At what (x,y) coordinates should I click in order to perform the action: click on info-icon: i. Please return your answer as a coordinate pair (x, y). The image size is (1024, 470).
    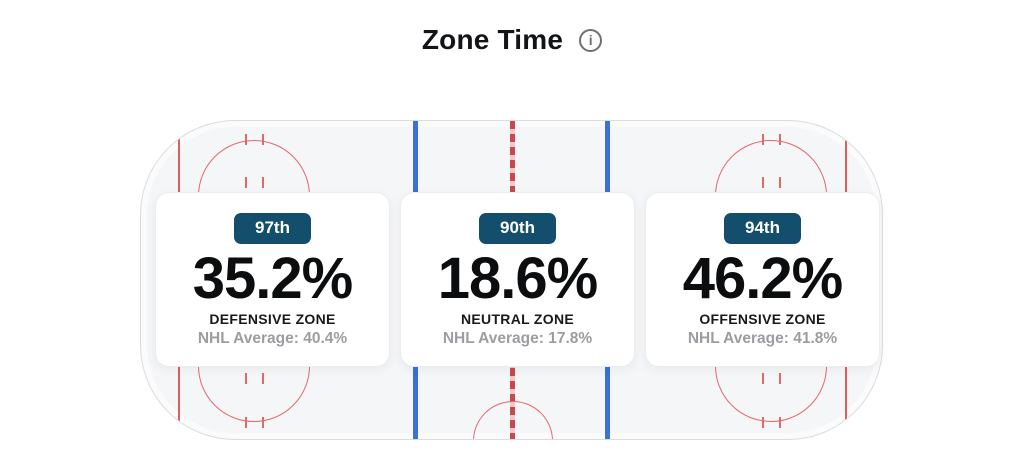
    Looking at the image, I should click on (591, 40).